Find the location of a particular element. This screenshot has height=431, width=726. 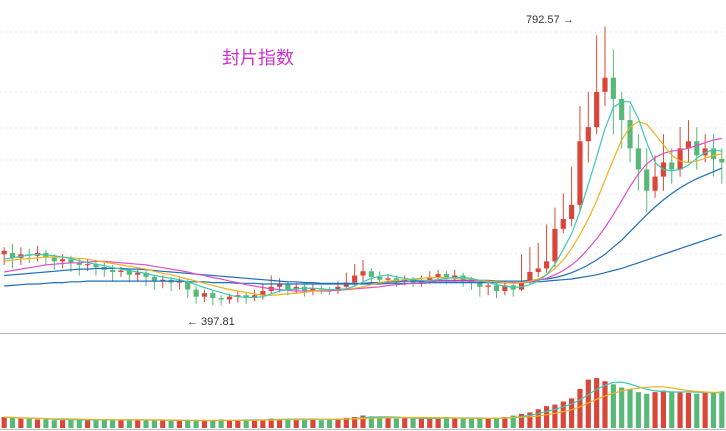

low-annotation: ← 397.81 is located at coordinates (211, 322).